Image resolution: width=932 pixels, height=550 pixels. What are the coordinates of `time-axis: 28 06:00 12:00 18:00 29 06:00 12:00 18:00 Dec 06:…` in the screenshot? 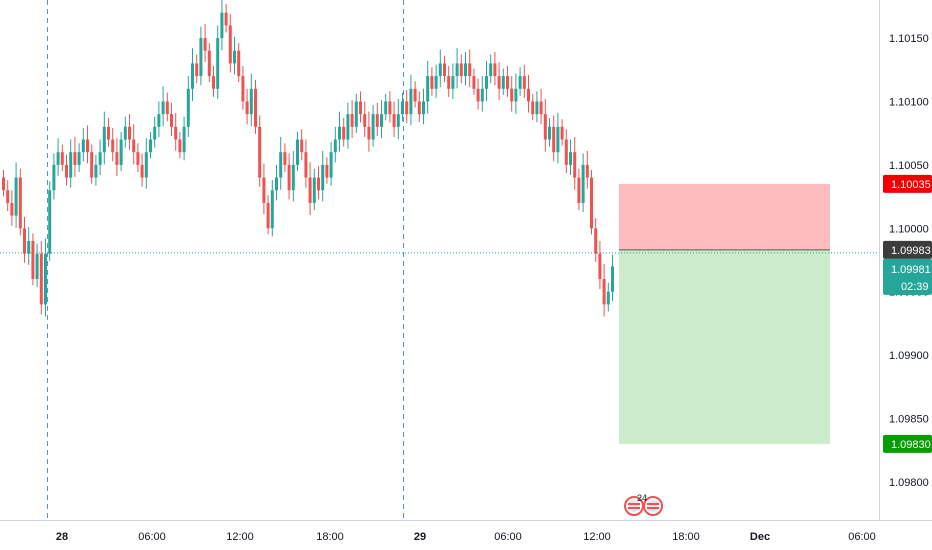 It's located at (466, 532).